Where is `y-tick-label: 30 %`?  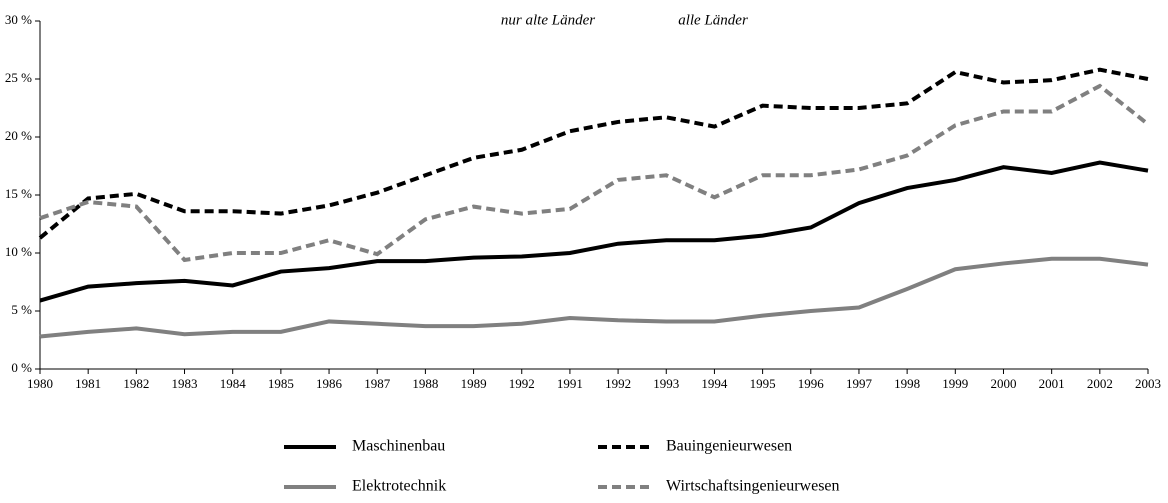 y-tick-label: 30 % is located at coordinates (18, 19).